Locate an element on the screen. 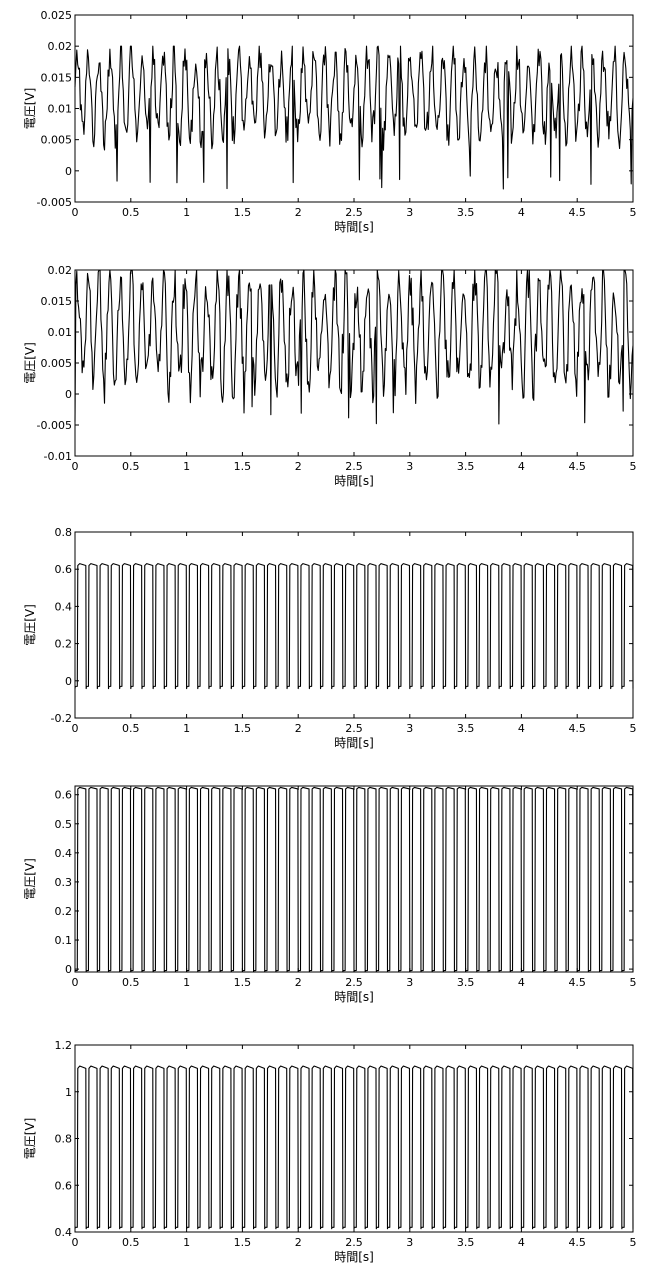 This screenshot has height=1272, width=651. y-tick-label: -0.2 is located at coordinates (61, 718).